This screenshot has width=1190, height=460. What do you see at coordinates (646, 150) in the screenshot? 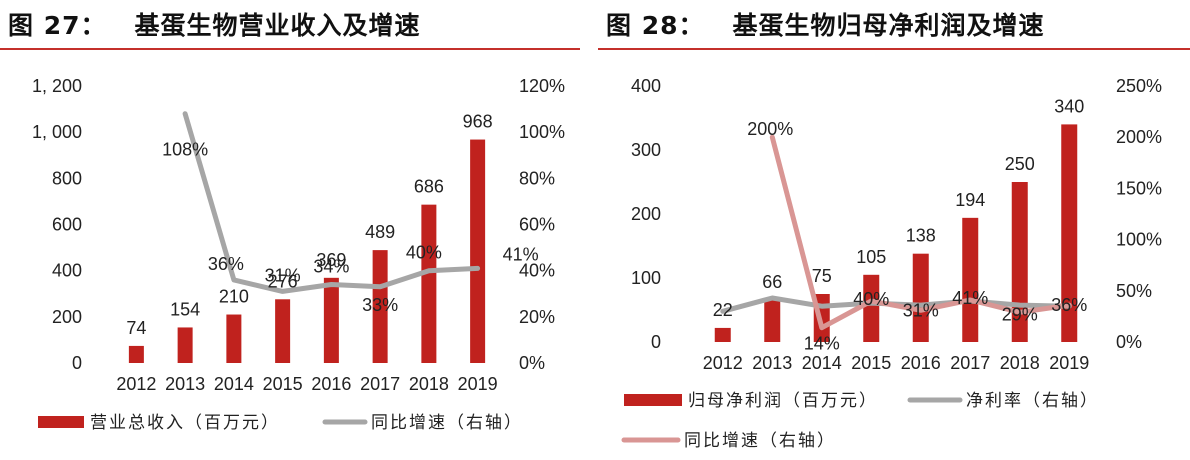
I see `y-left-tick-label: 300` at bounding box center [646, 150].